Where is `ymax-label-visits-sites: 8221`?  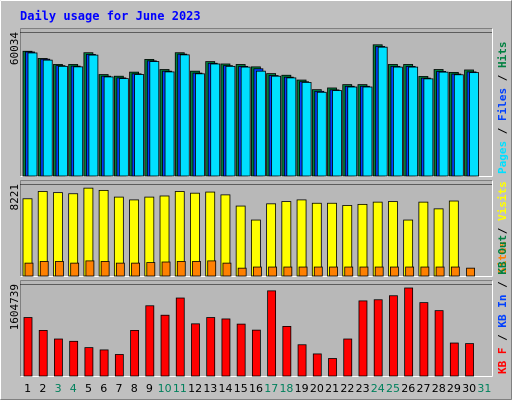
ymax-label-visits-sites: 8221 is located at coordinates (14, 197).